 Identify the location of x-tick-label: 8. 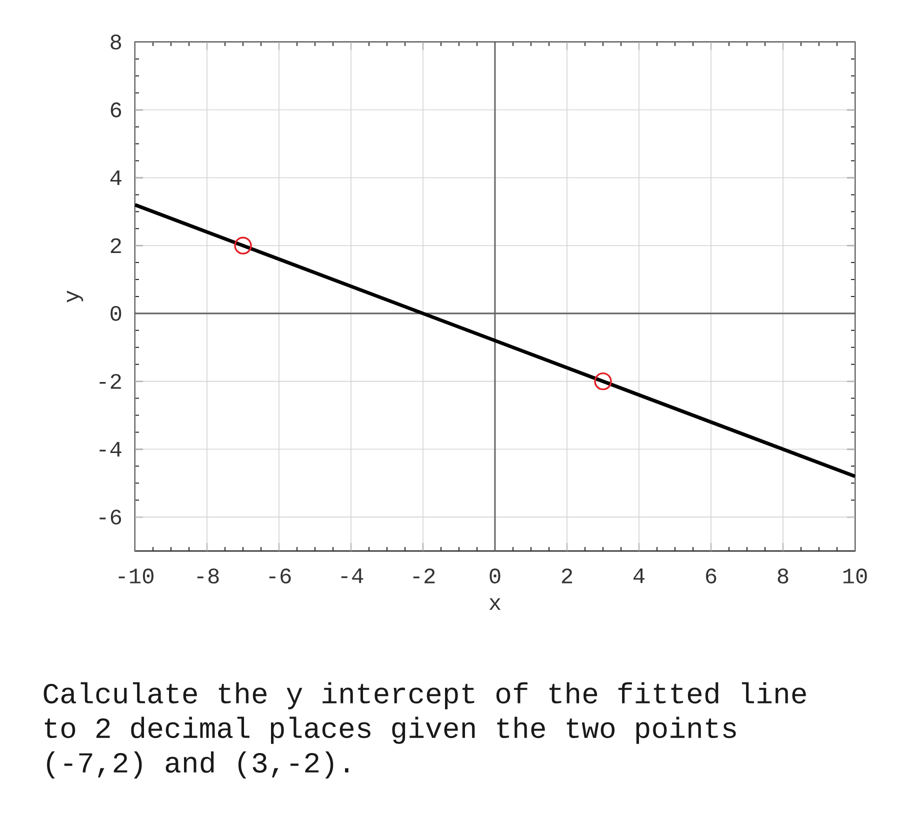
(783, 576).